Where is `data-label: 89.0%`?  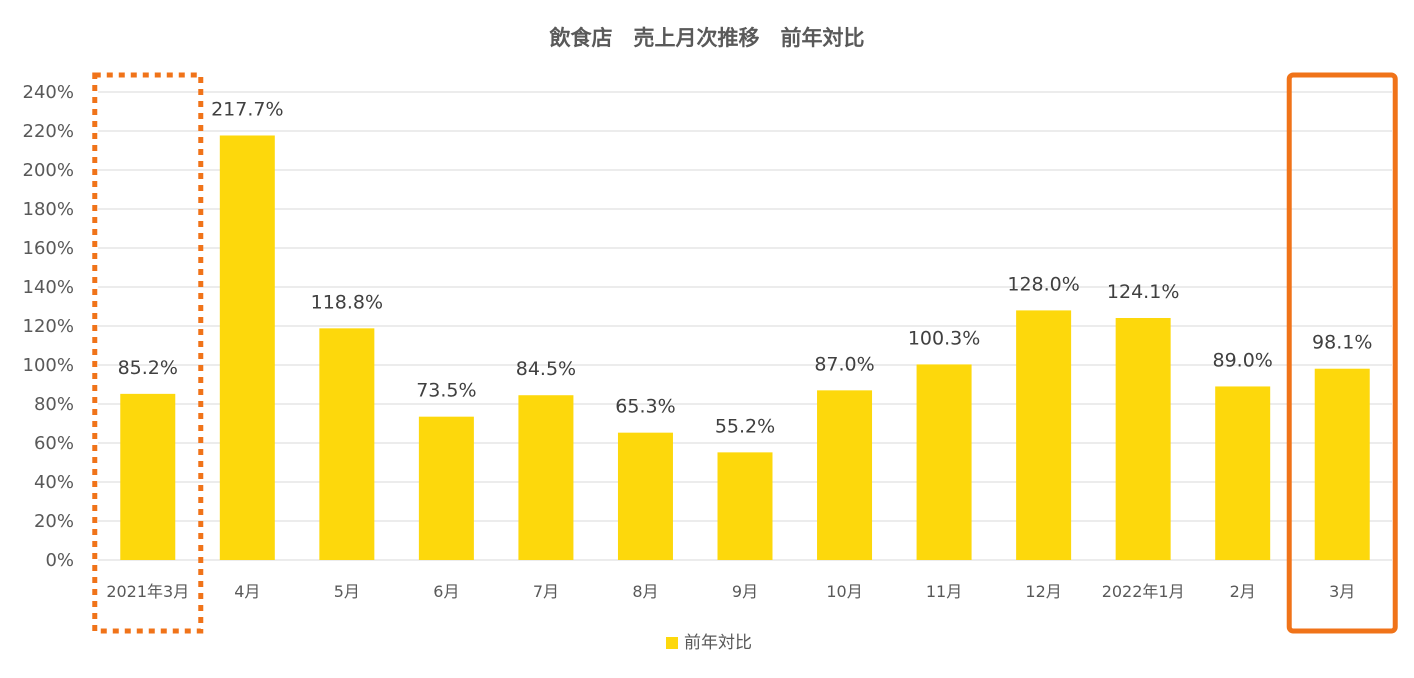 data-label: 89.0% is located at coordinates (1243, 360).